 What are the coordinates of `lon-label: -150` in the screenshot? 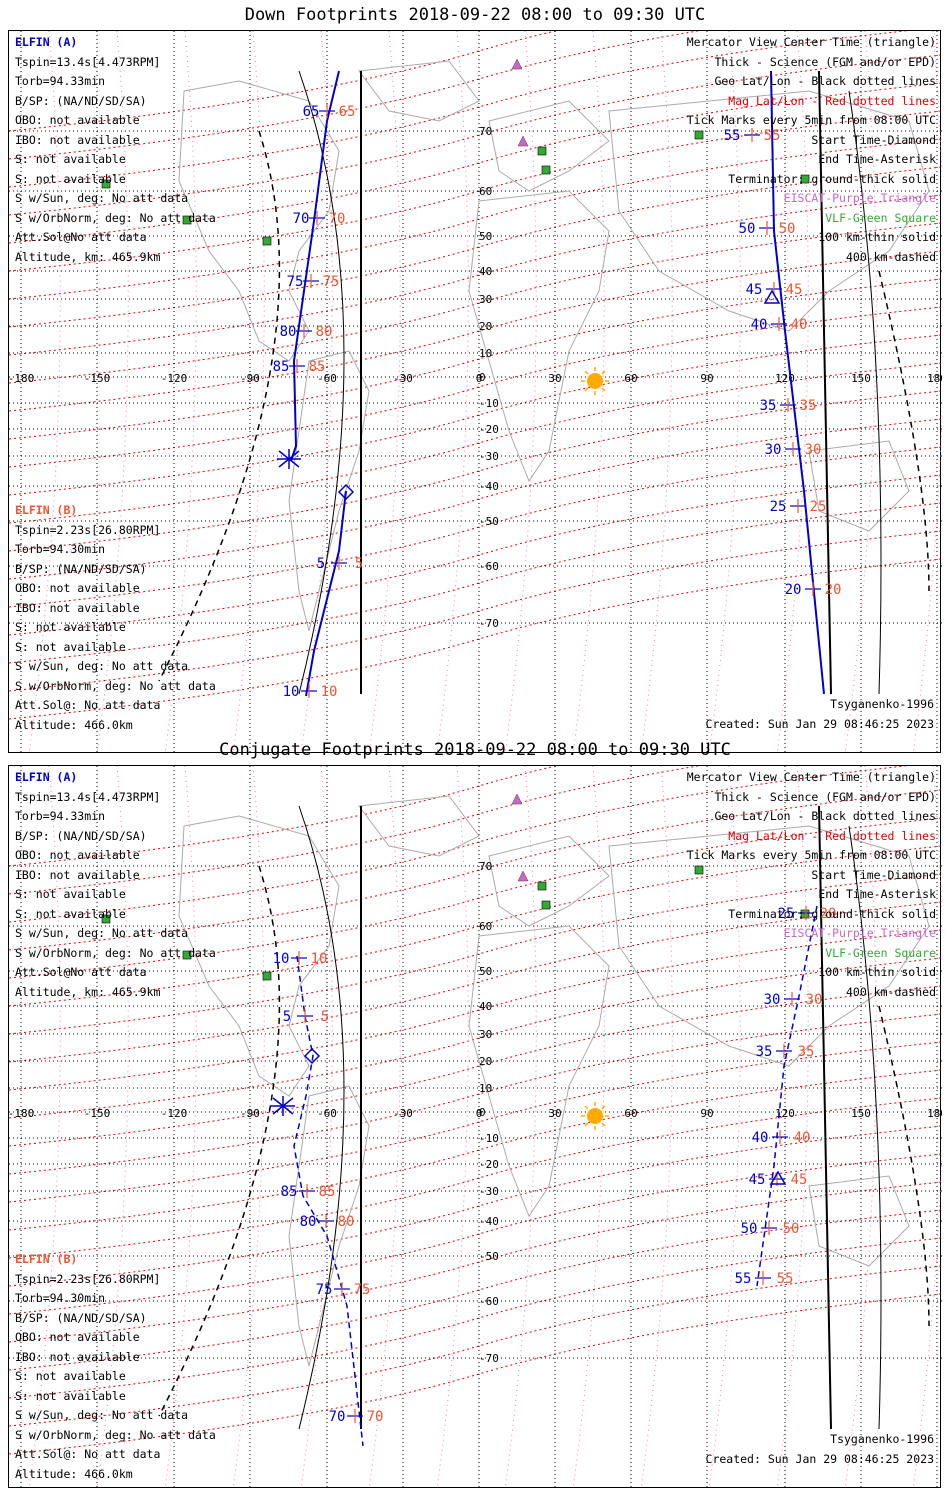 It's located at (97, 1113).